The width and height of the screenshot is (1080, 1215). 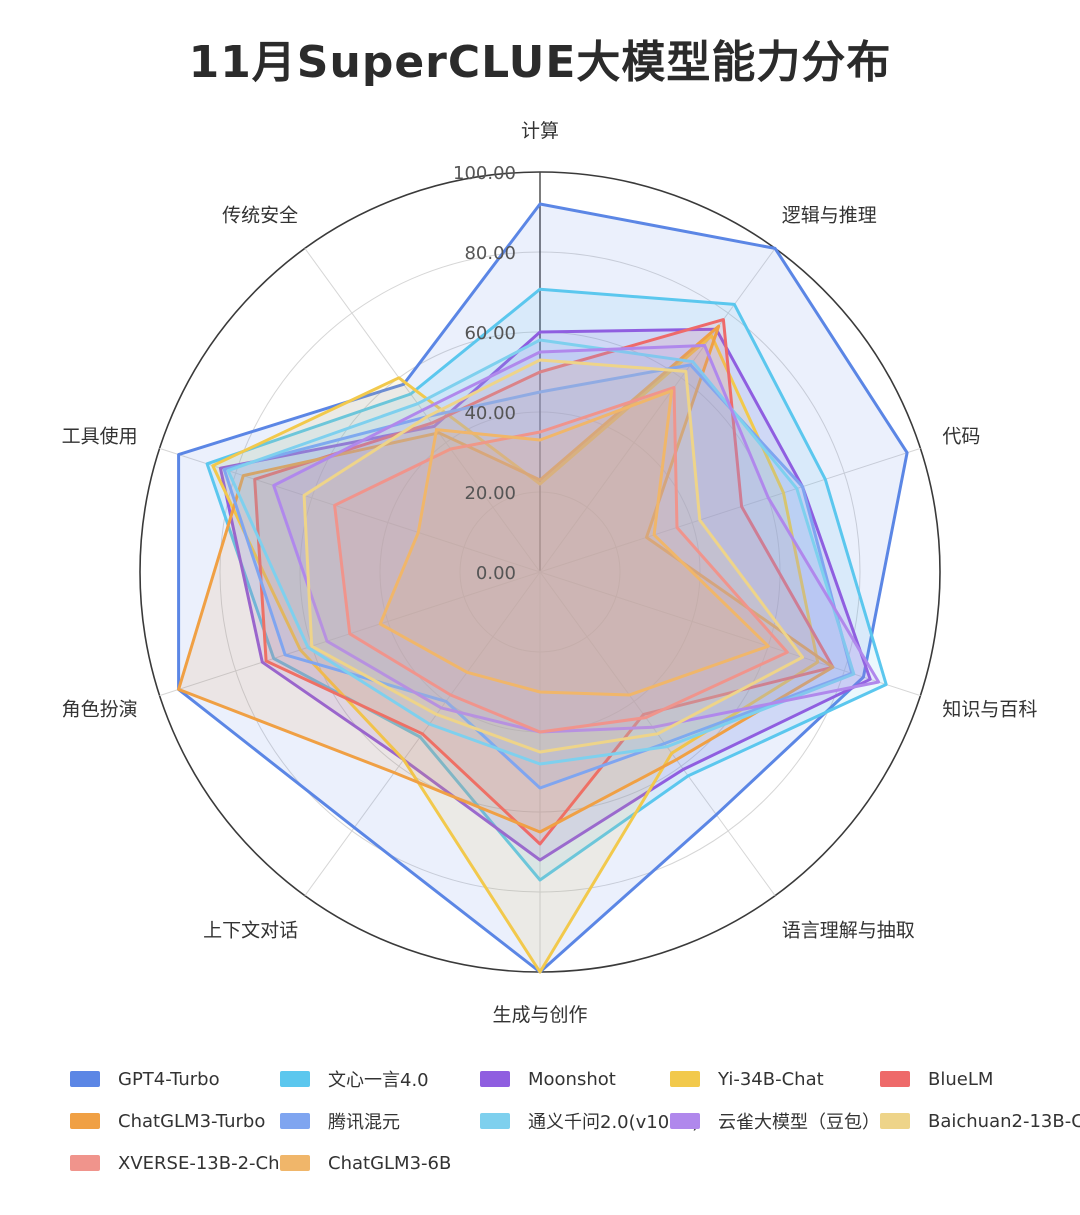 I want to click on legend-item: GPT4-Turbo, so click(x=145, y=1079).